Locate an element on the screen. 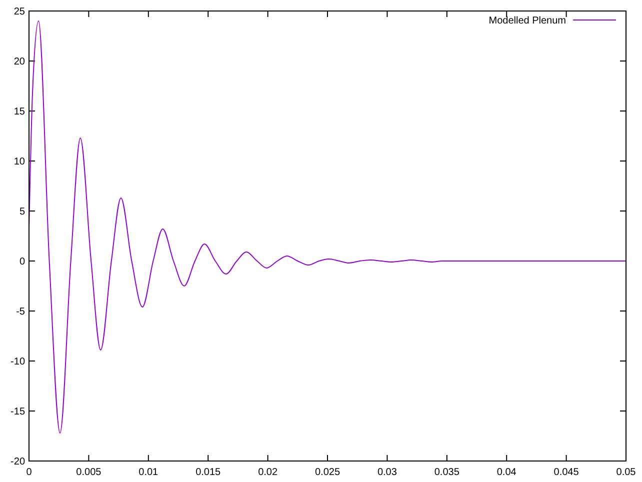 This screenshot has width=642, height=482. y-tick-label: -5 is located at coordinates (21, 312).